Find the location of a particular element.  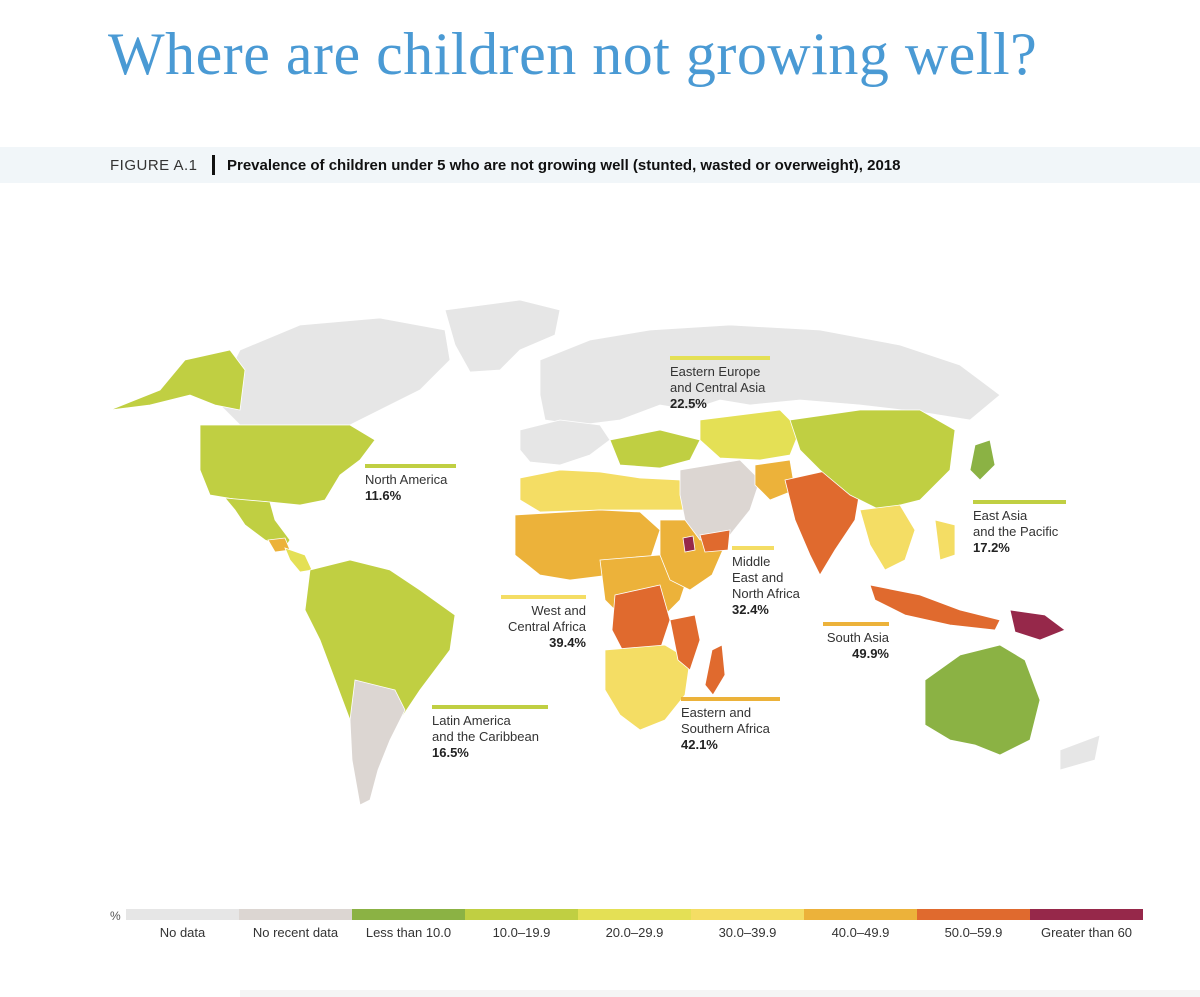

region-alaska is located at coordinates (177, 380).